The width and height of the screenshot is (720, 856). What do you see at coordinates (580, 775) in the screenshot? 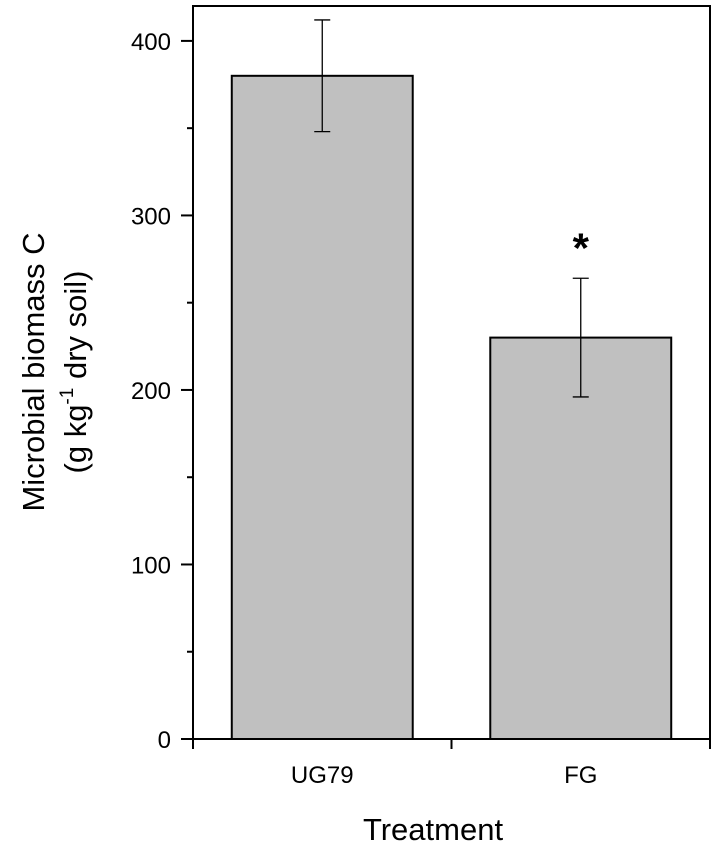
I see `x-tick-label-fg: FG` at bounding box center [580, 775].